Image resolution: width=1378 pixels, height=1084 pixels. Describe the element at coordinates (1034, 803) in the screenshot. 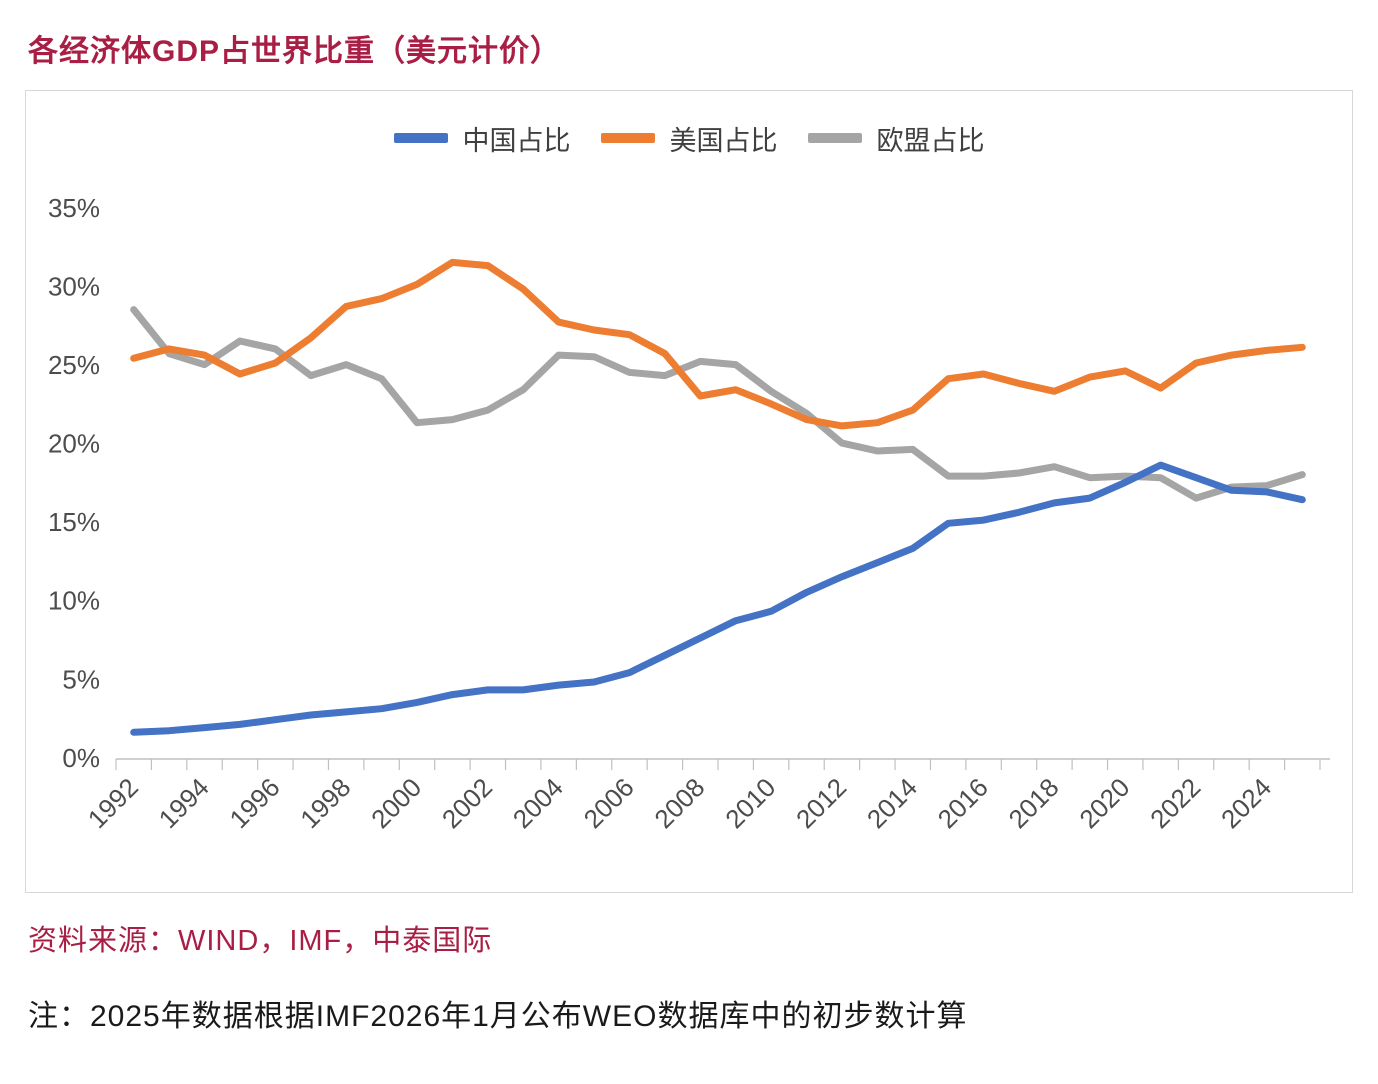

I see `svg-text: 2018` at that location.